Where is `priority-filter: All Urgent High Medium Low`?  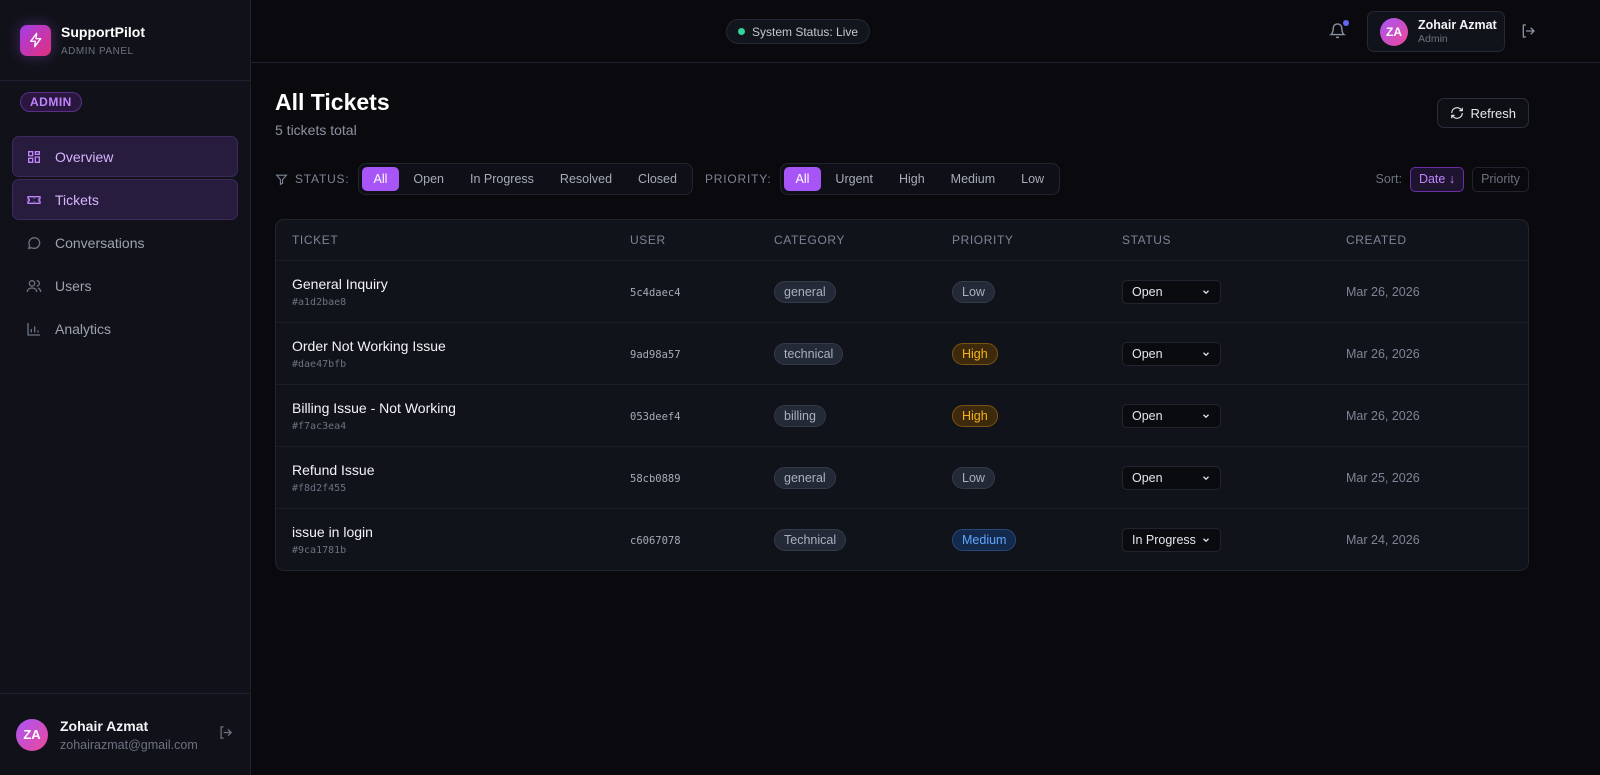
priority-filter: All Urgent High Medium Low is located at coordinates (920, 179).